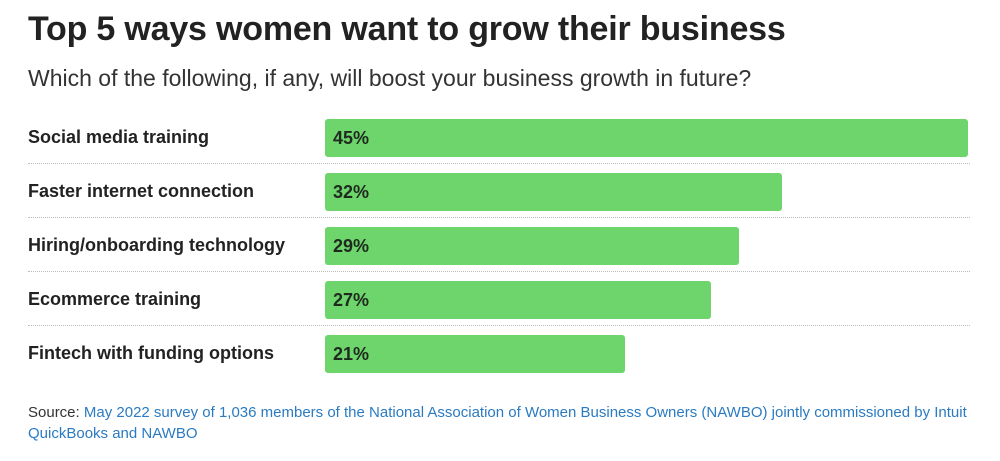 This screenshot has width=1000, height=461. What do you see at coordinates (156, 245) in the screenshot?
I see `category-label: Hiring/onboarding technology` at bounding box center [156, 245].